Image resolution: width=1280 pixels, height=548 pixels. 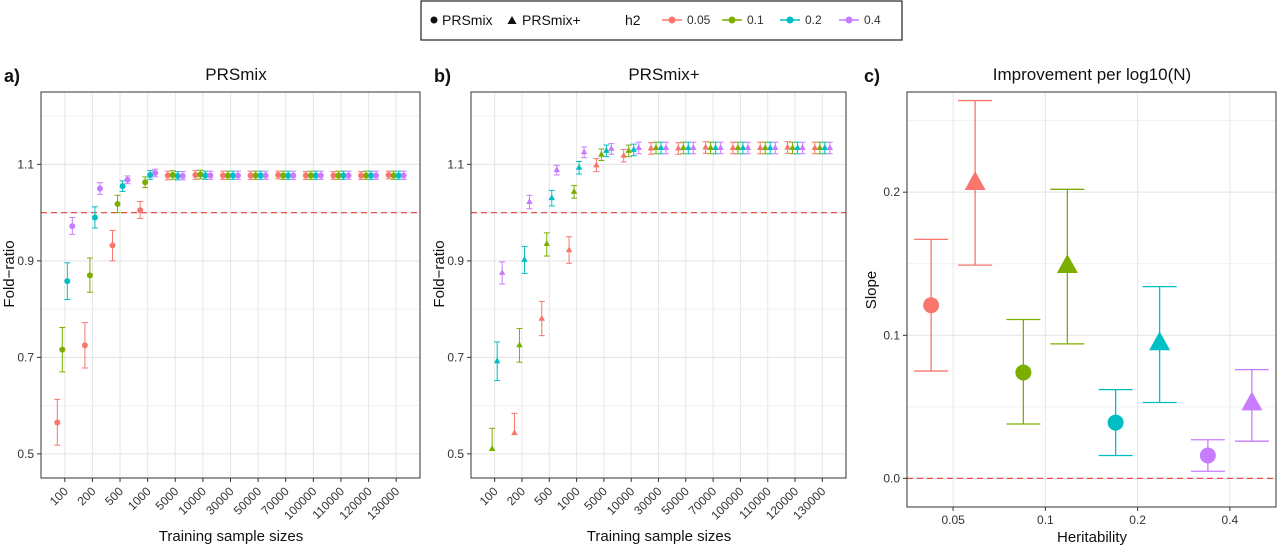 What do you see at coordinates (872, 20) in the screenshot?
I see `legend-color-label: 0.4` at bounding box center [872, 20].